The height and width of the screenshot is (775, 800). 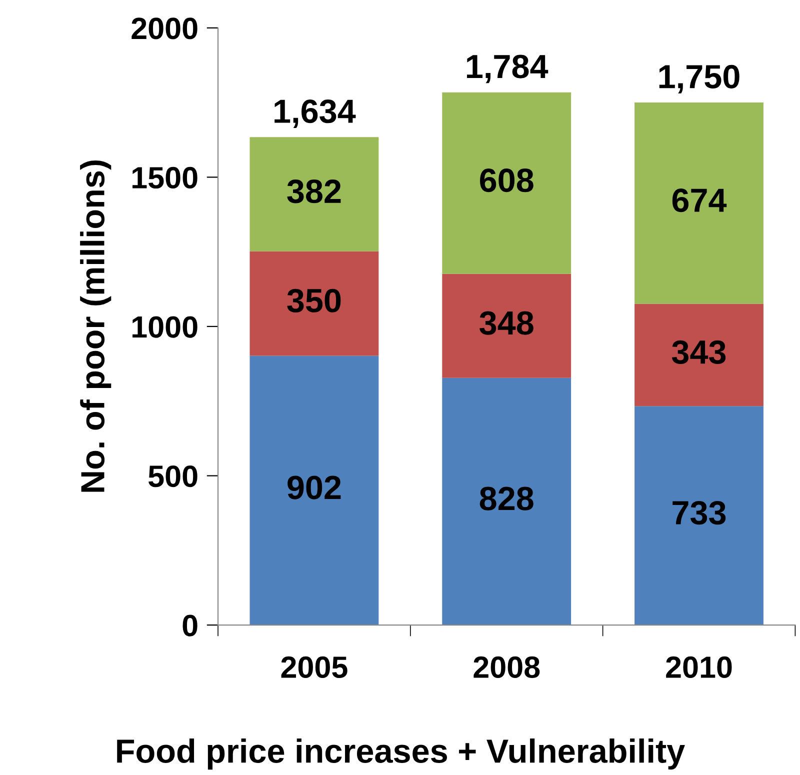 I want to click on y-axis-title: No. of poor (millions), so click(x=96, y=326).